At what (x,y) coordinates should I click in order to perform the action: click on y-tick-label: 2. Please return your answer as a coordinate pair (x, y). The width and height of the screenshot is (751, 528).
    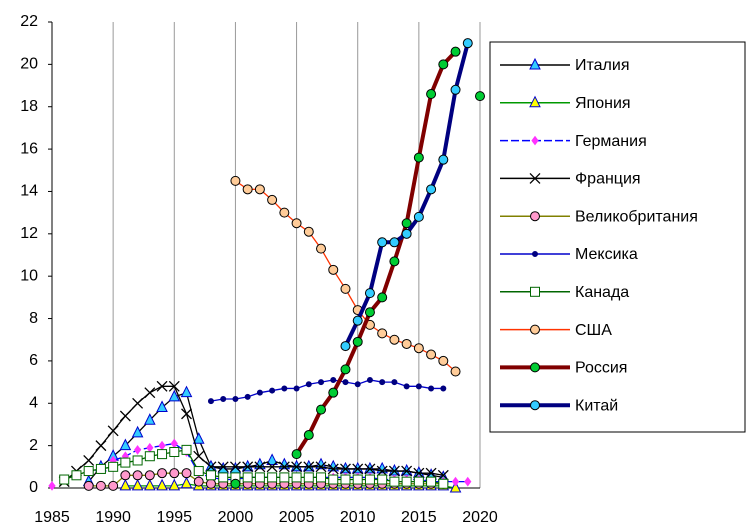
    Looking at the image, I should click on (33, 445).